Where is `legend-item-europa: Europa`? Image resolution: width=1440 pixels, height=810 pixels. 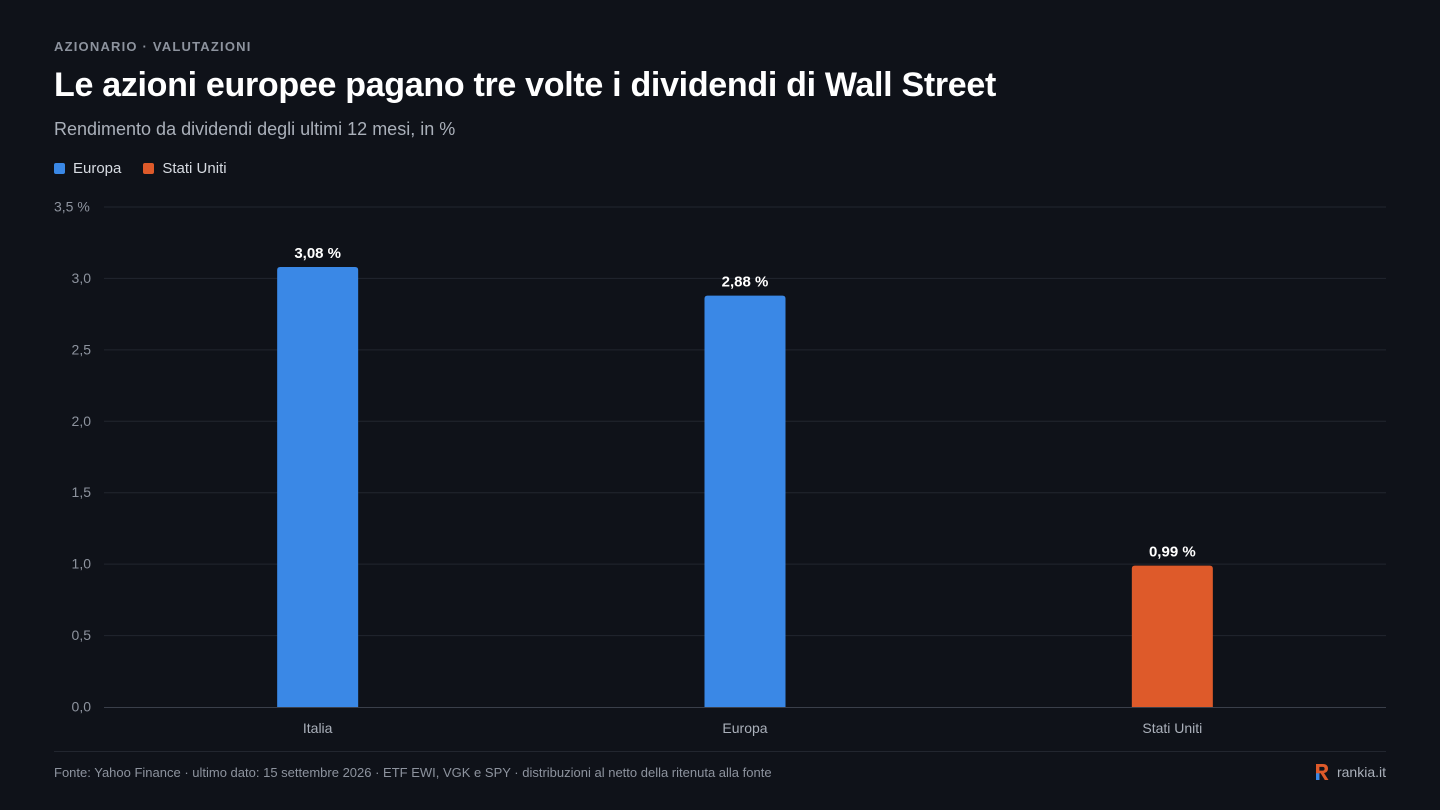
legend-item-europa: Europa is located at coordinates (87, 168).